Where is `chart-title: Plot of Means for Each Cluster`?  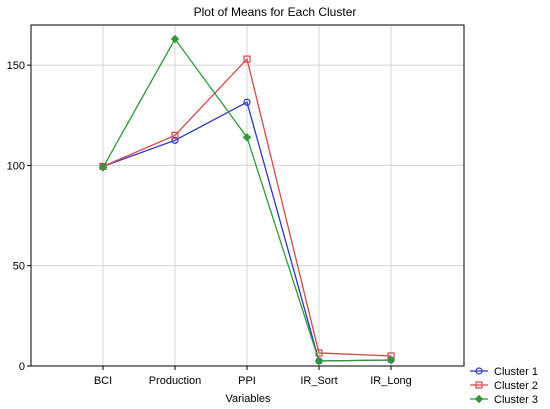 chart-title: Plot of Means for Each Cluster is located at coordinates (275, 12).